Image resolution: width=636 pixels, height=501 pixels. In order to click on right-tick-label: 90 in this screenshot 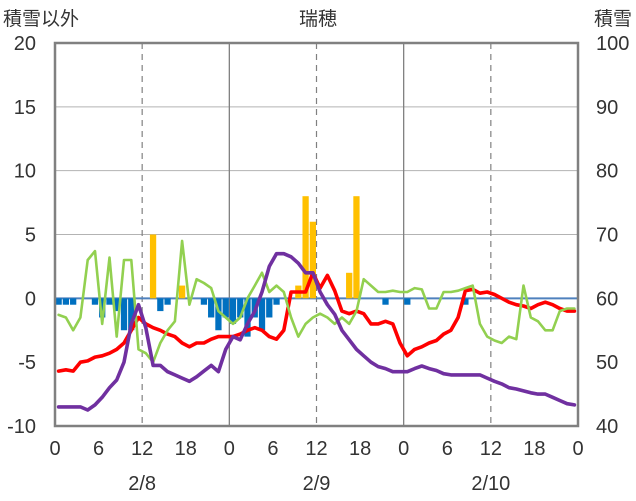, I will do `click(607, 108)`.